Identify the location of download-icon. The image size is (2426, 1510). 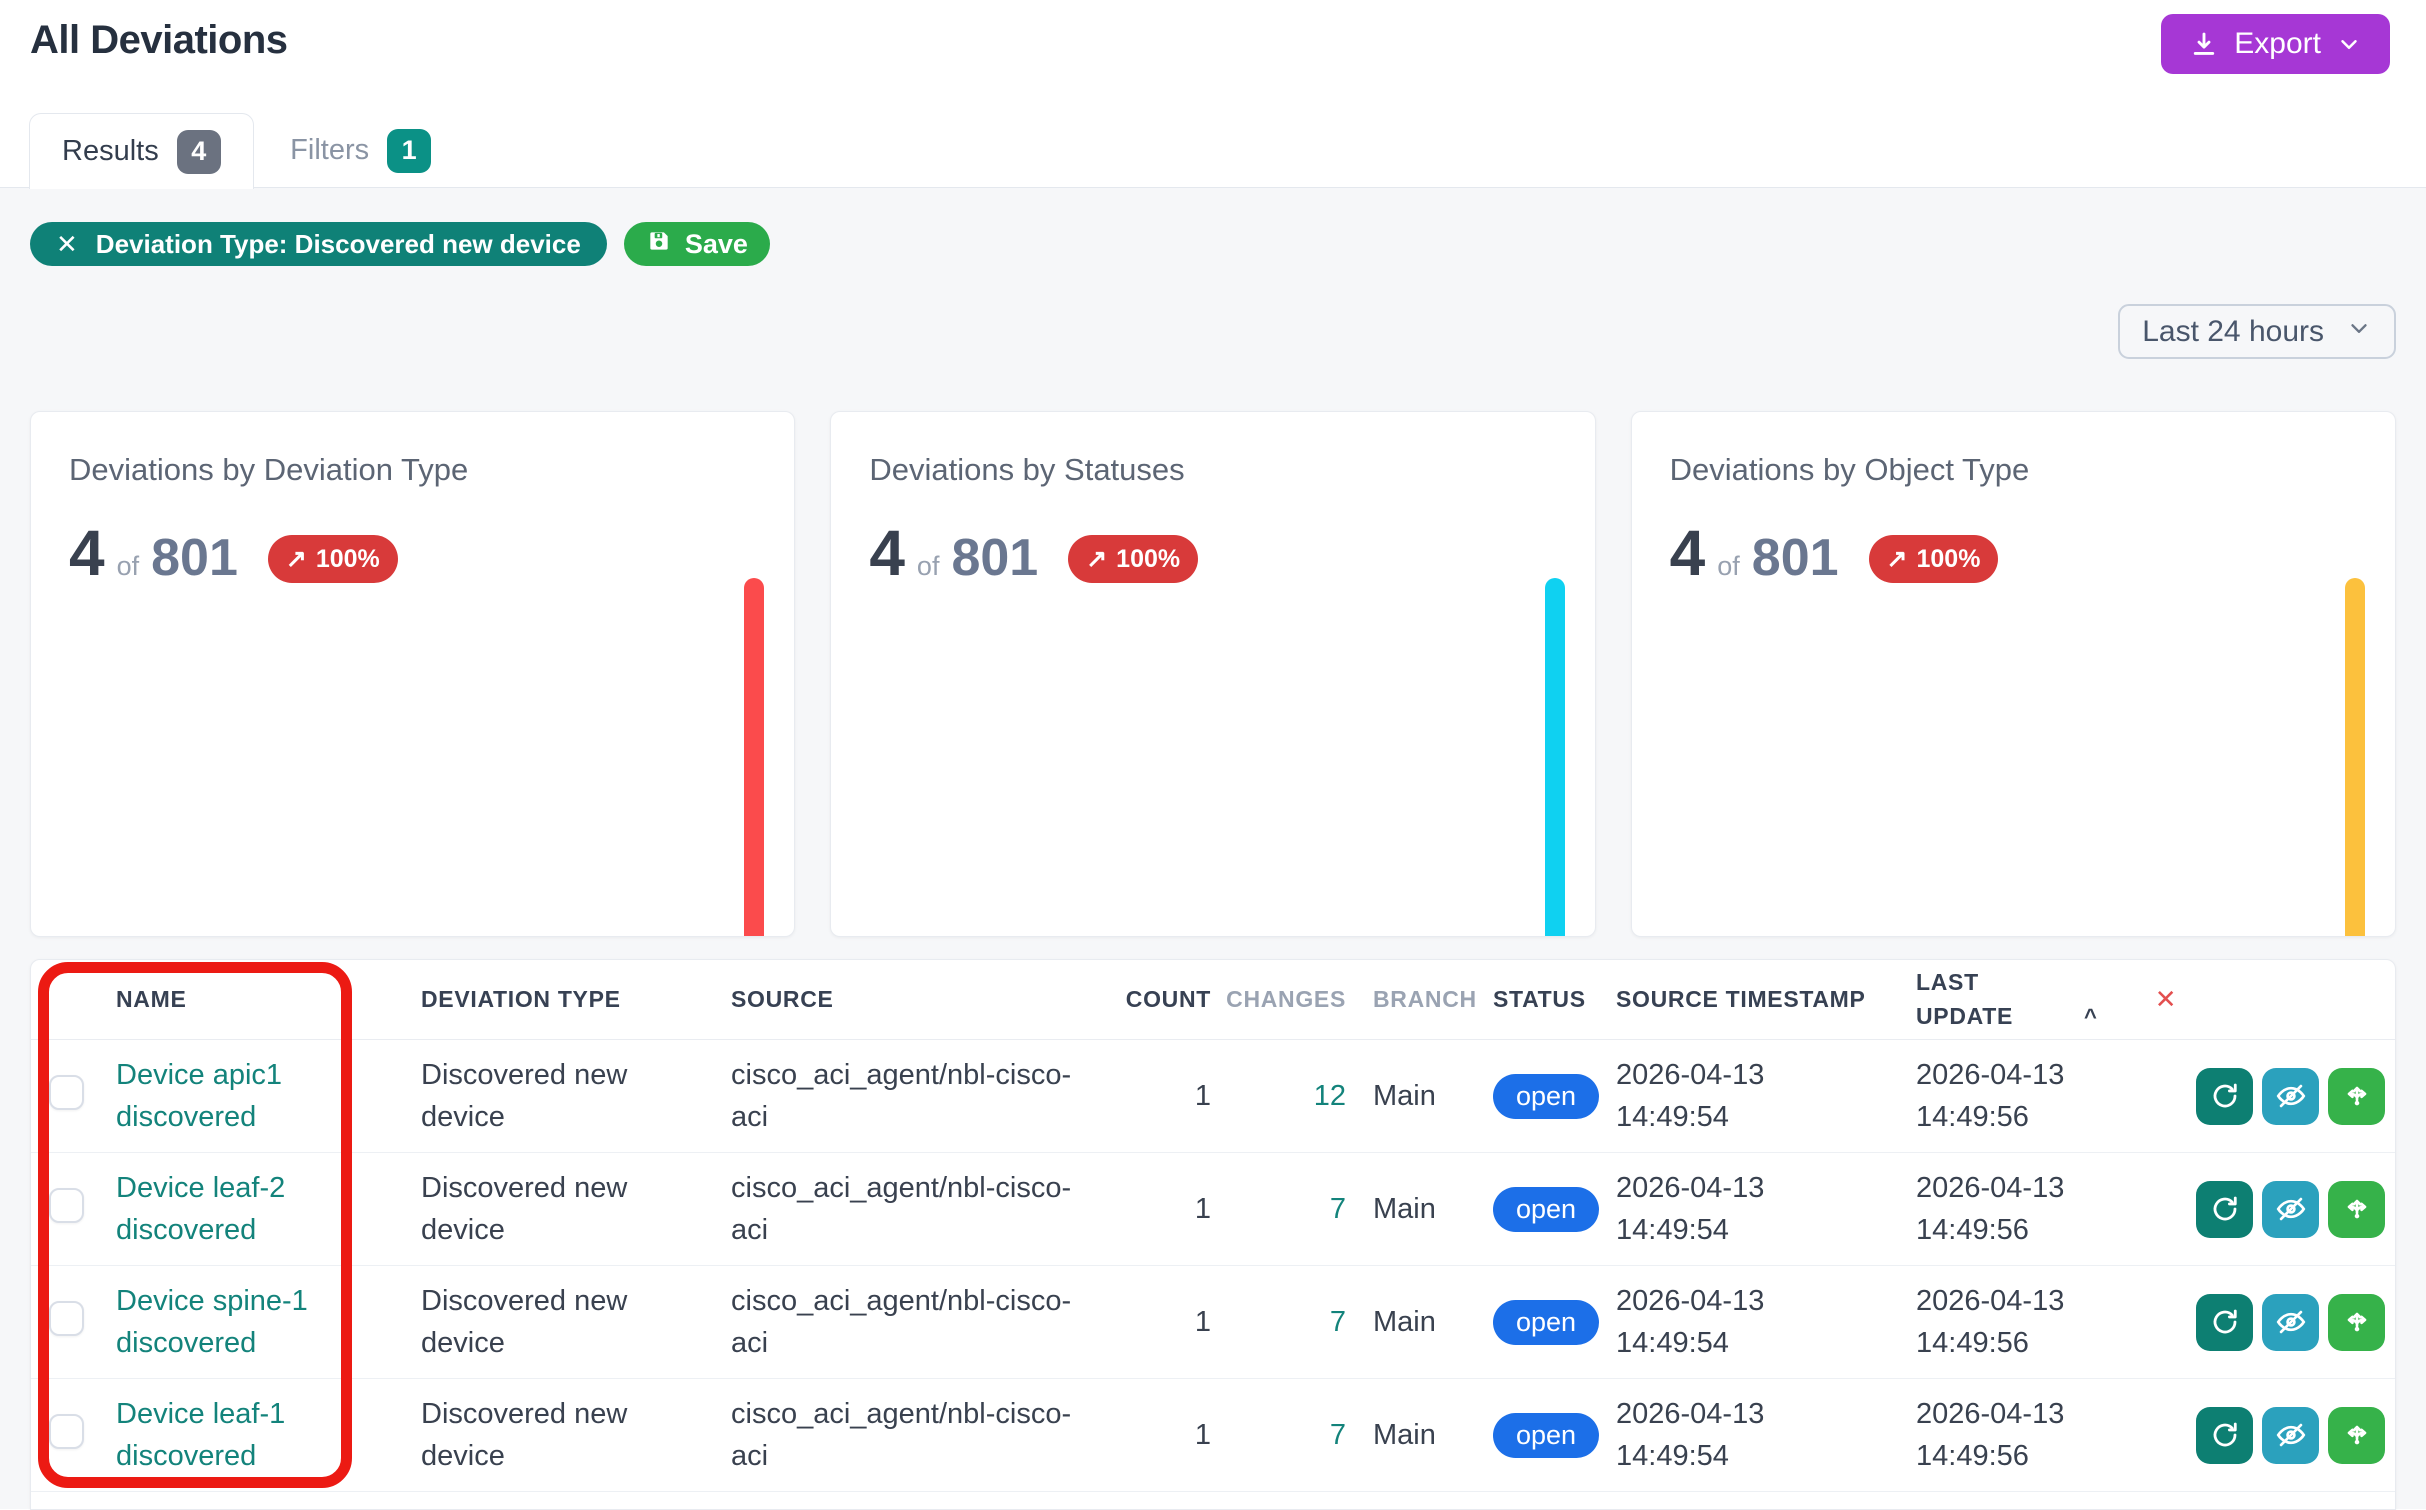
(2204, 44).